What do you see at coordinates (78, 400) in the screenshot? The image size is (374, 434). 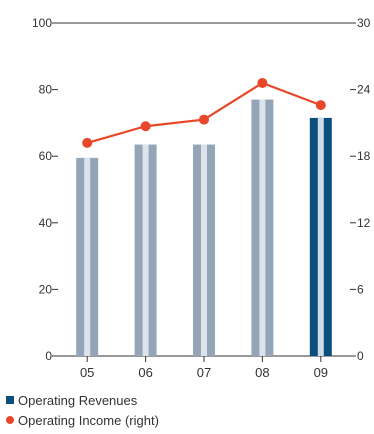 I see `legend-label-revenues: Operating Revenues` at bounding box center [78, 400].